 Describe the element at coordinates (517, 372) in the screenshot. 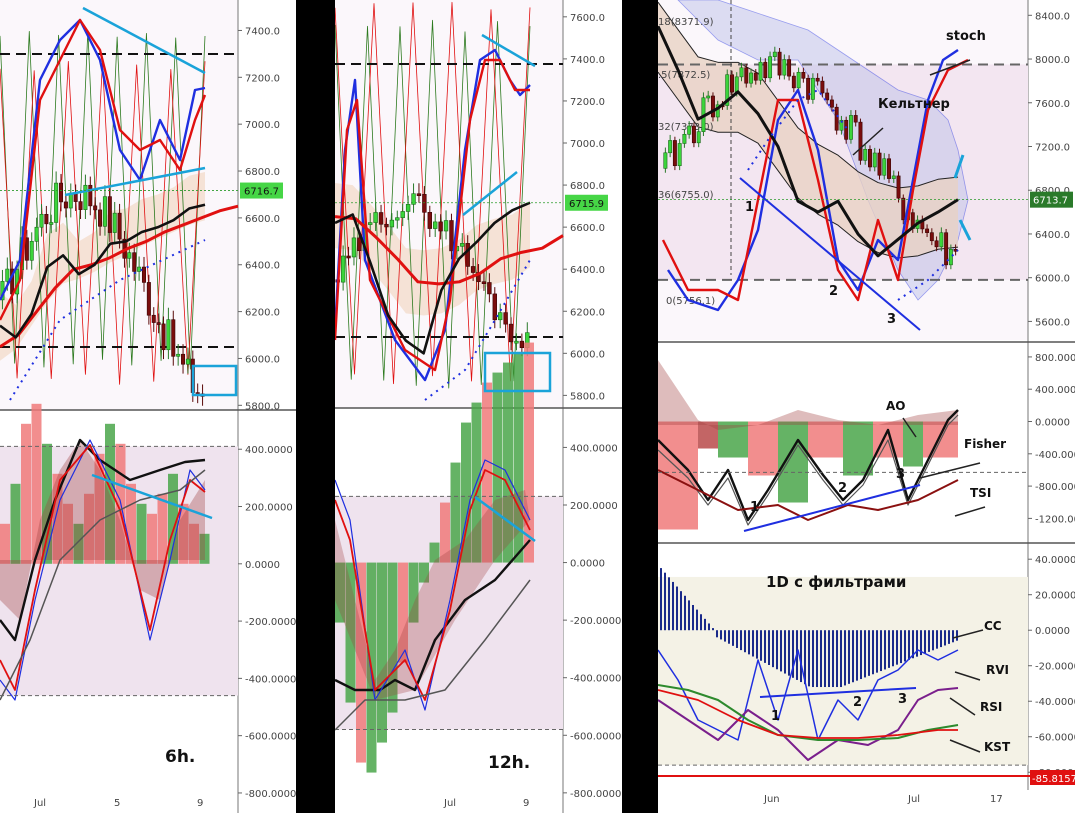

I see `highlight-box-12h` at that location.